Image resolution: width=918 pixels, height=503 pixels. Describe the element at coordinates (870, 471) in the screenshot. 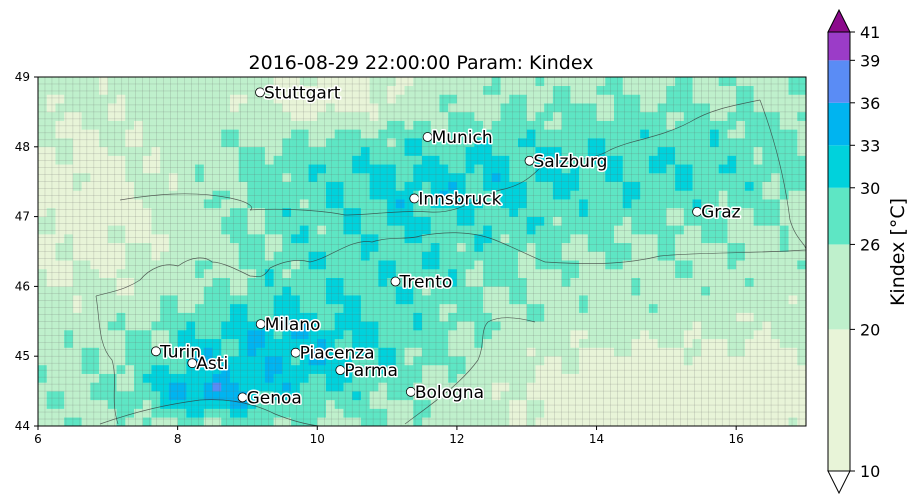

I see `colorbar-tick-label: 10` at that location.